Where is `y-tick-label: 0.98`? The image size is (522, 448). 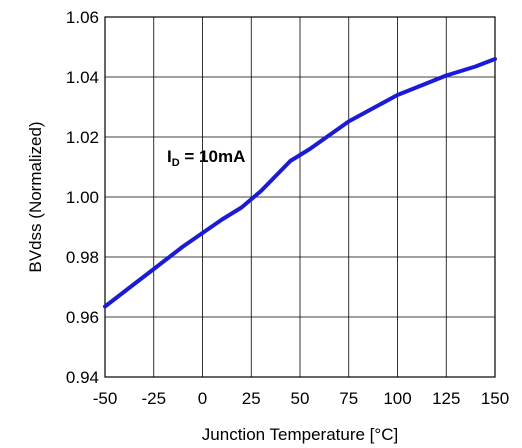 y-tick-label: 0.98 is located at coordinates (82, 257).